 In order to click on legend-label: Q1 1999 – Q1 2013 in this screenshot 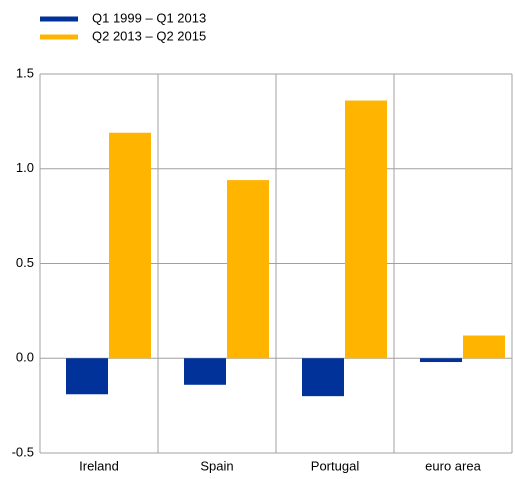, I will do `click(149, 17)`.